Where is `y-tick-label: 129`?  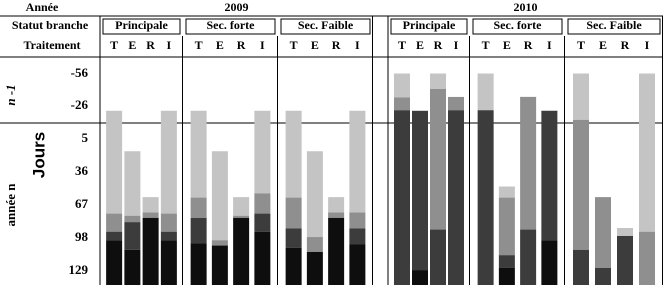
y-tick-label: 129 is located at coordinates (79, 269).